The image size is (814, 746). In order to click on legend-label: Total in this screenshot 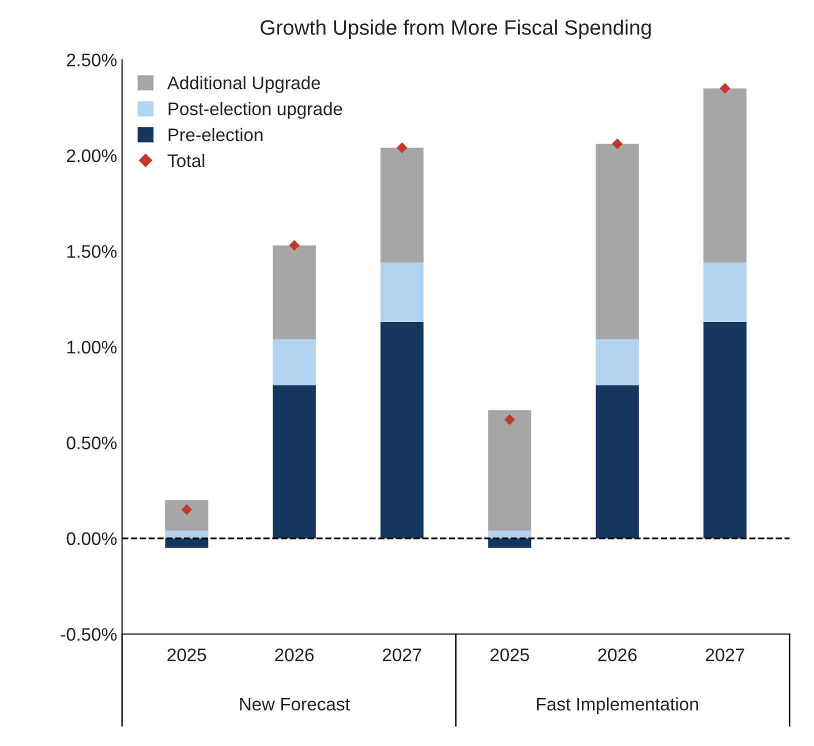, I will do `click(186, 161)`.